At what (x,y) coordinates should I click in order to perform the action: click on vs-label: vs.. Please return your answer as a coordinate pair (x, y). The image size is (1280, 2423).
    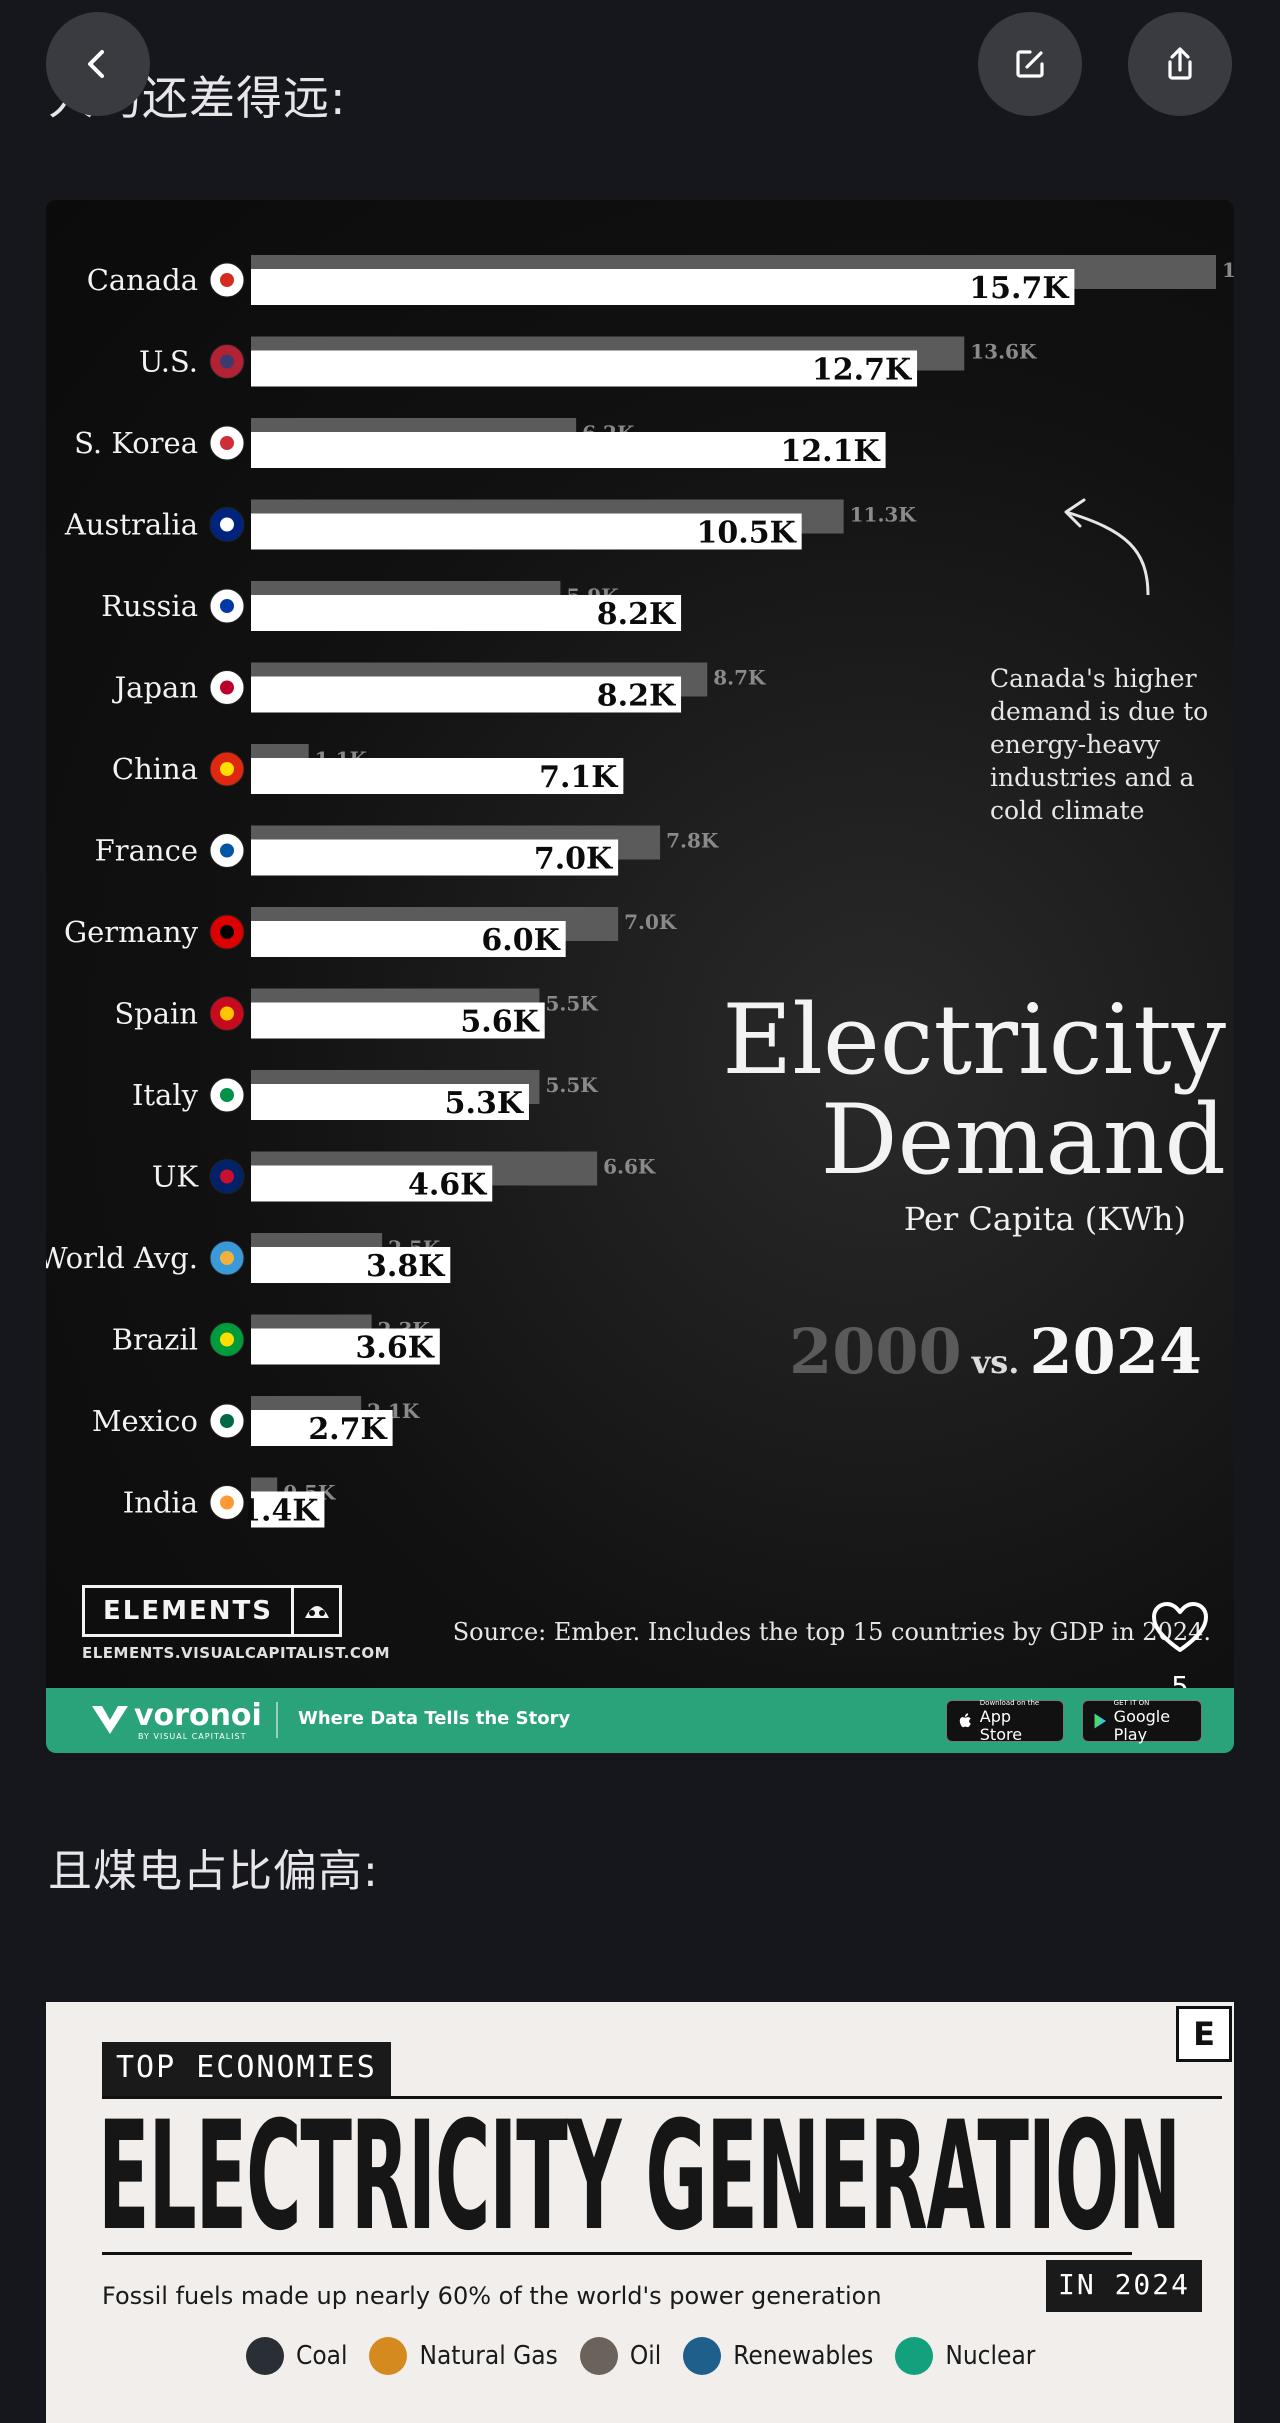
    Looking at the image, I should click on (995, 1362).